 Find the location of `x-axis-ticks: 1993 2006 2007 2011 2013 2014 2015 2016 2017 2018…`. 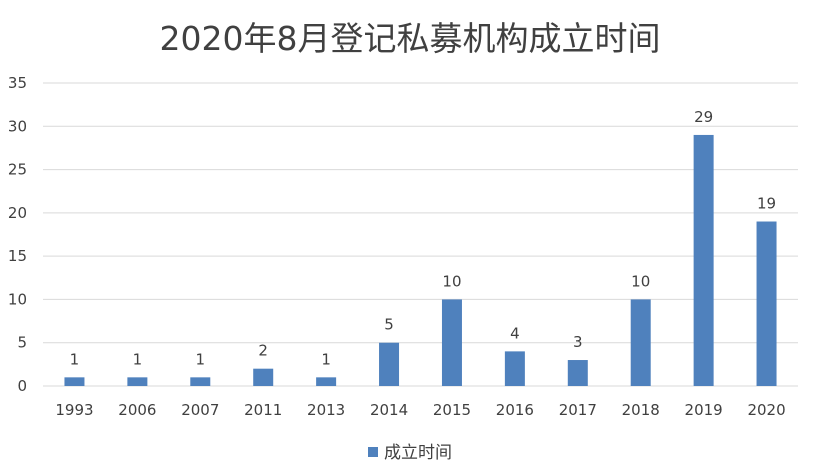

x-axis-ticks: 1993 2006 2007 2011 2013 2014 2015 2016 2017 2018… is located at coordinates (420, 410).